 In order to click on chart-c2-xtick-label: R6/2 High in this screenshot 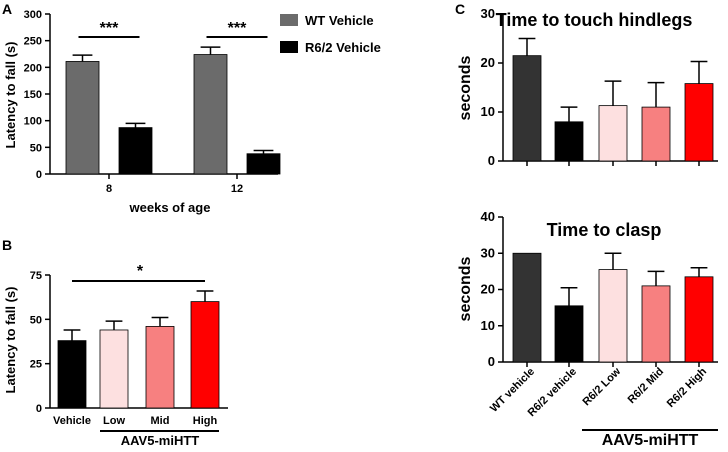, I will do `click(687, 387)`.